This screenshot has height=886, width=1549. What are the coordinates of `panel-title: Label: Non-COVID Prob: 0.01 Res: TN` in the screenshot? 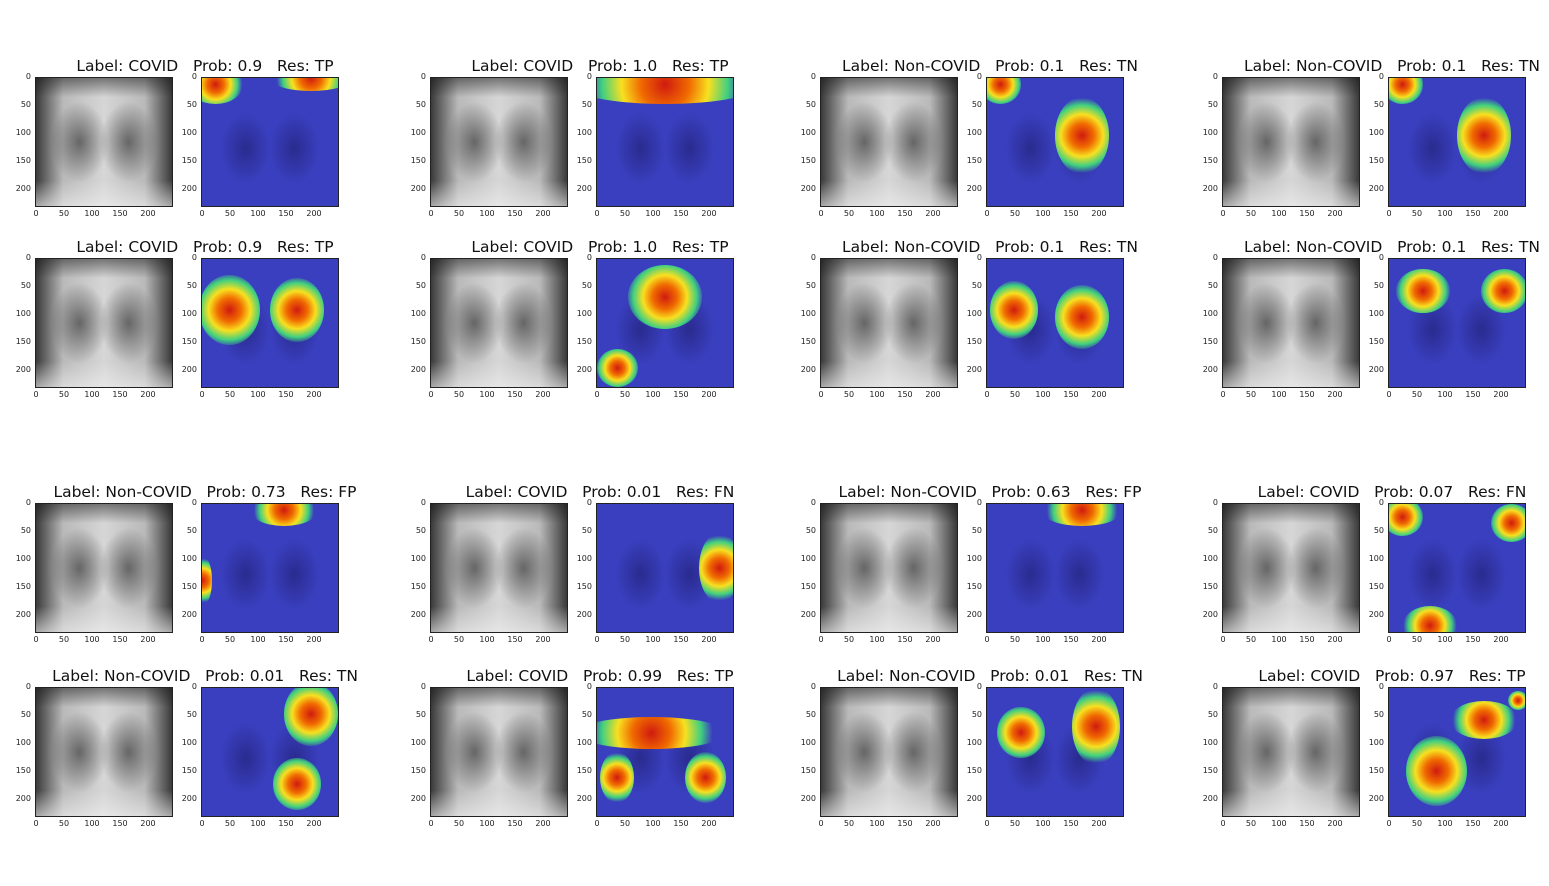 It's located at (990, 676).